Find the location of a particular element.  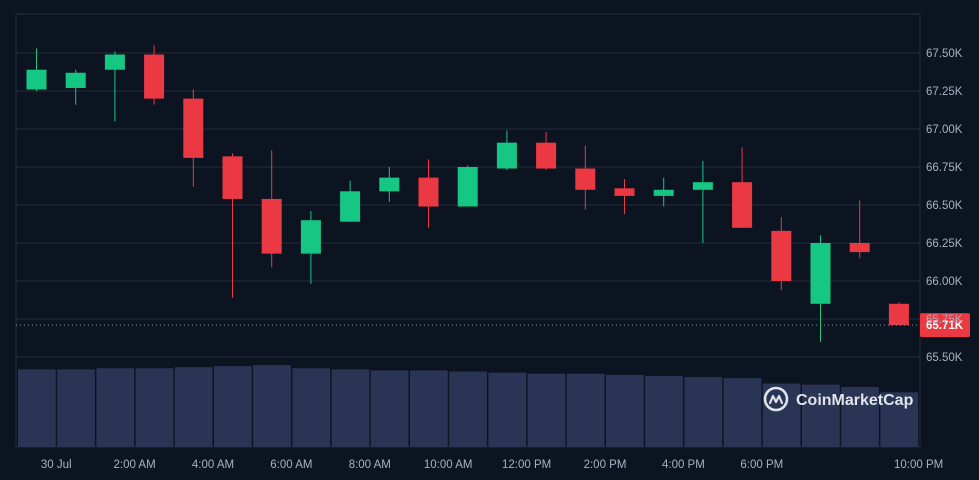

y-tick-label: 66.75K is located at coordinates (944, 168).